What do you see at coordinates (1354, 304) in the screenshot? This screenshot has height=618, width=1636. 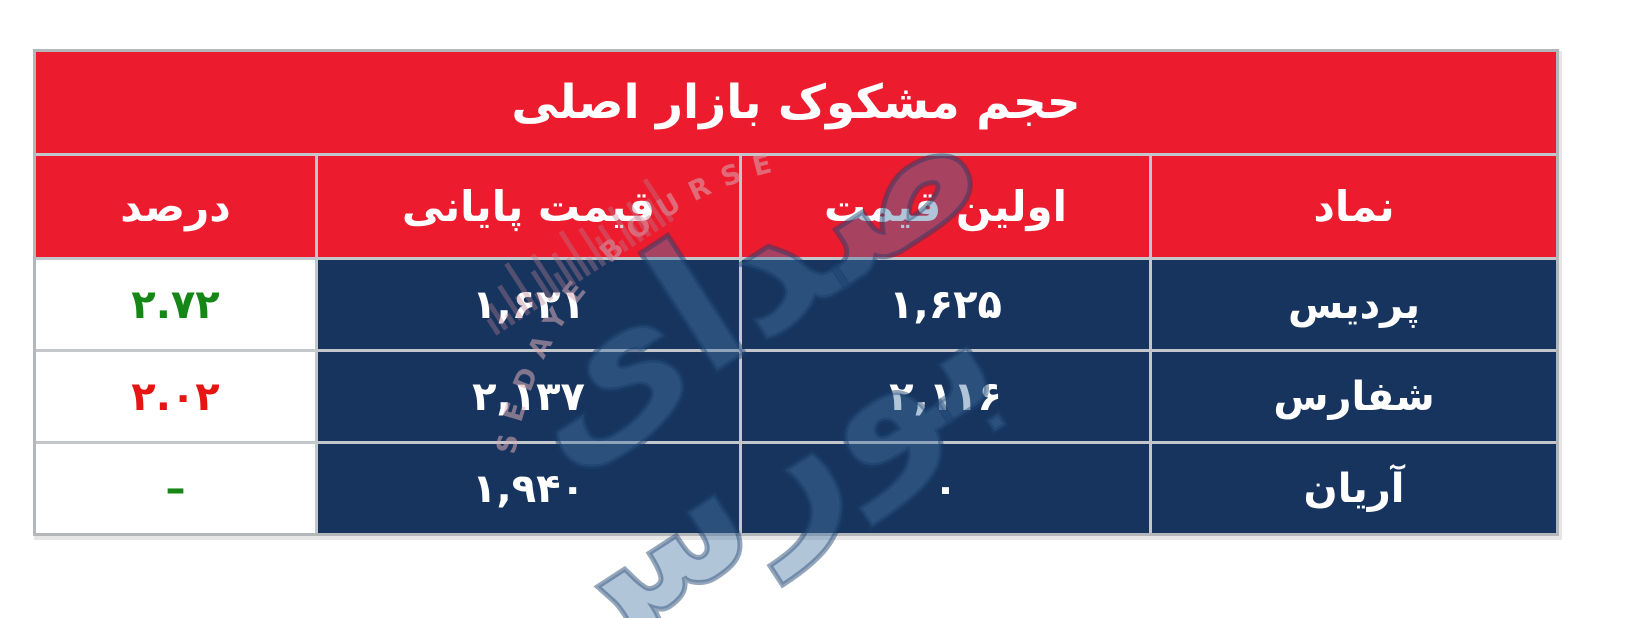 I see `symbol-cell: پردیس` at bounding box center [1354, 304].